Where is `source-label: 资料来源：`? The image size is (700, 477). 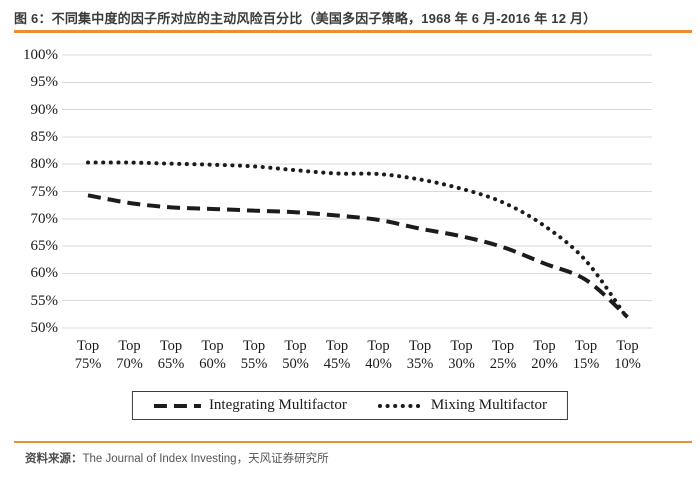
source-label: 资料来源： is located at coordinates (54, 459).